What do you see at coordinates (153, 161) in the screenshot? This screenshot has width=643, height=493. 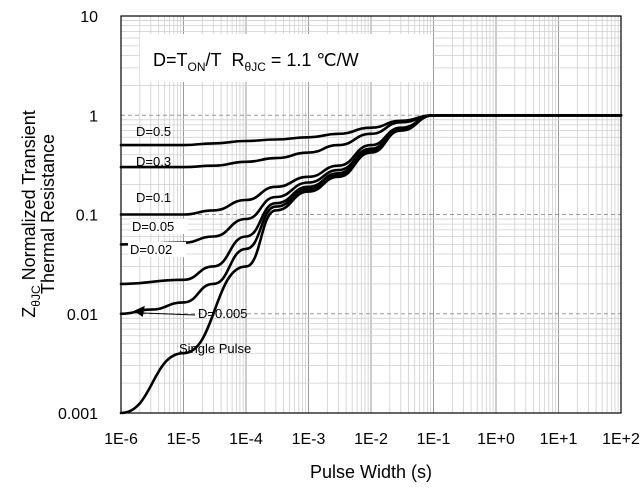 I see `series-label: D=0.3` at bounding box center [153, 161].